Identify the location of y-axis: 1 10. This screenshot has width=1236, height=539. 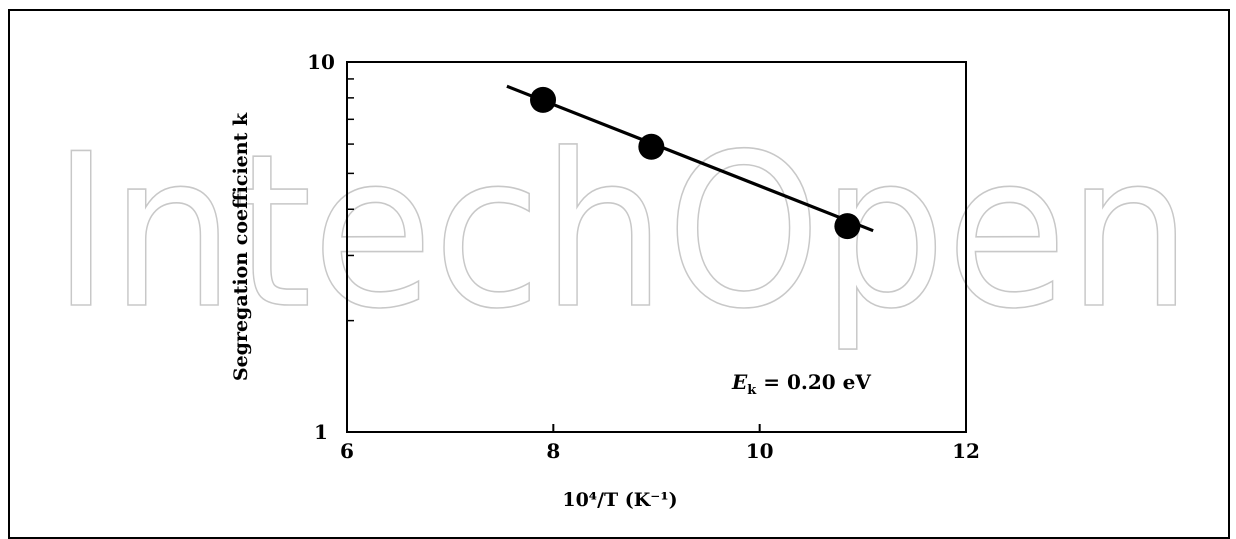
(330, 247).